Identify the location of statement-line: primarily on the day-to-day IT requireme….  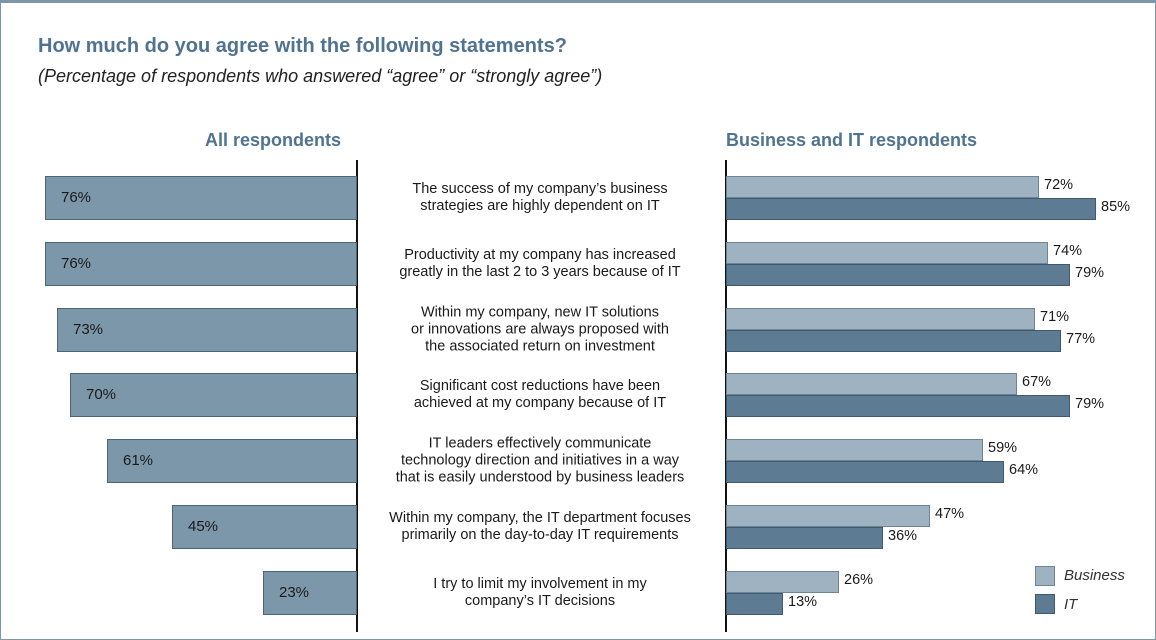
(540, 535).